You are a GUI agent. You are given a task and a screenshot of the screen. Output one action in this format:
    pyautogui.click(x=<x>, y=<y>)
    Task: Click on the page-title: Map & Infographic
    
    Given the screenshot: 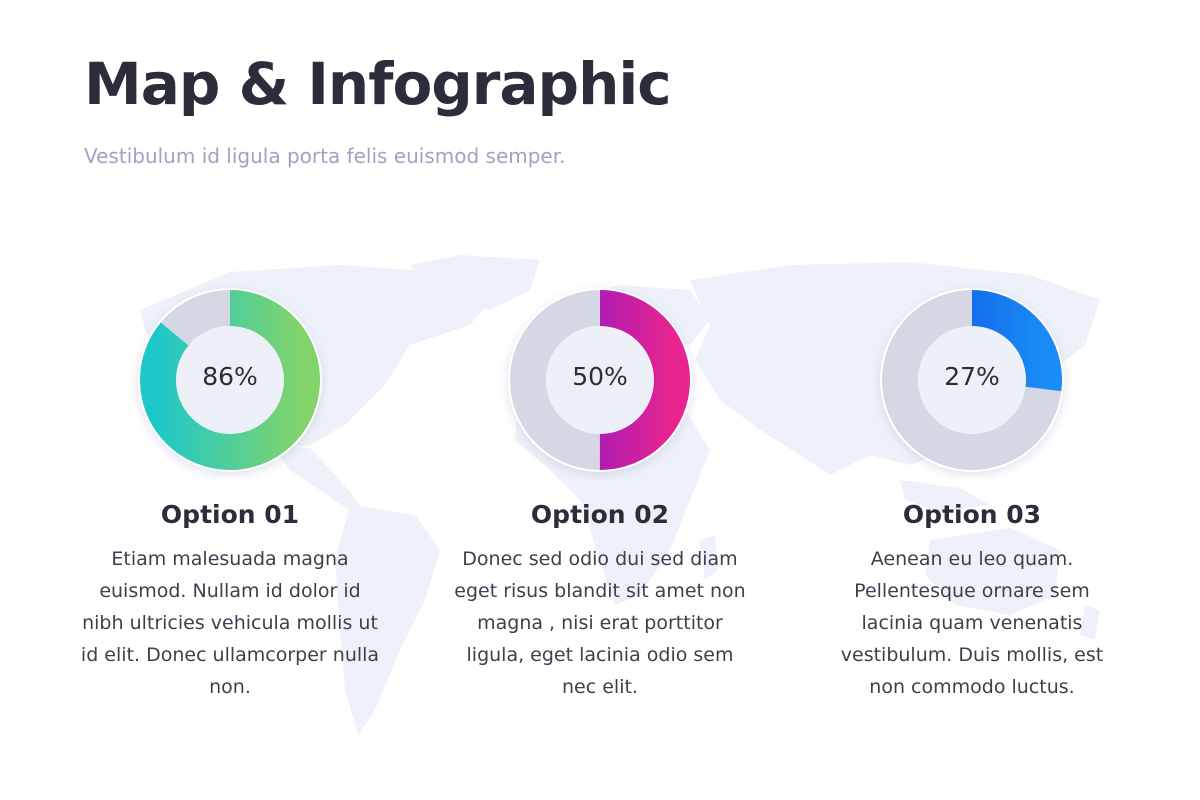 What is the action you would take?
    pyautogui.click(x=378, y=84)
    